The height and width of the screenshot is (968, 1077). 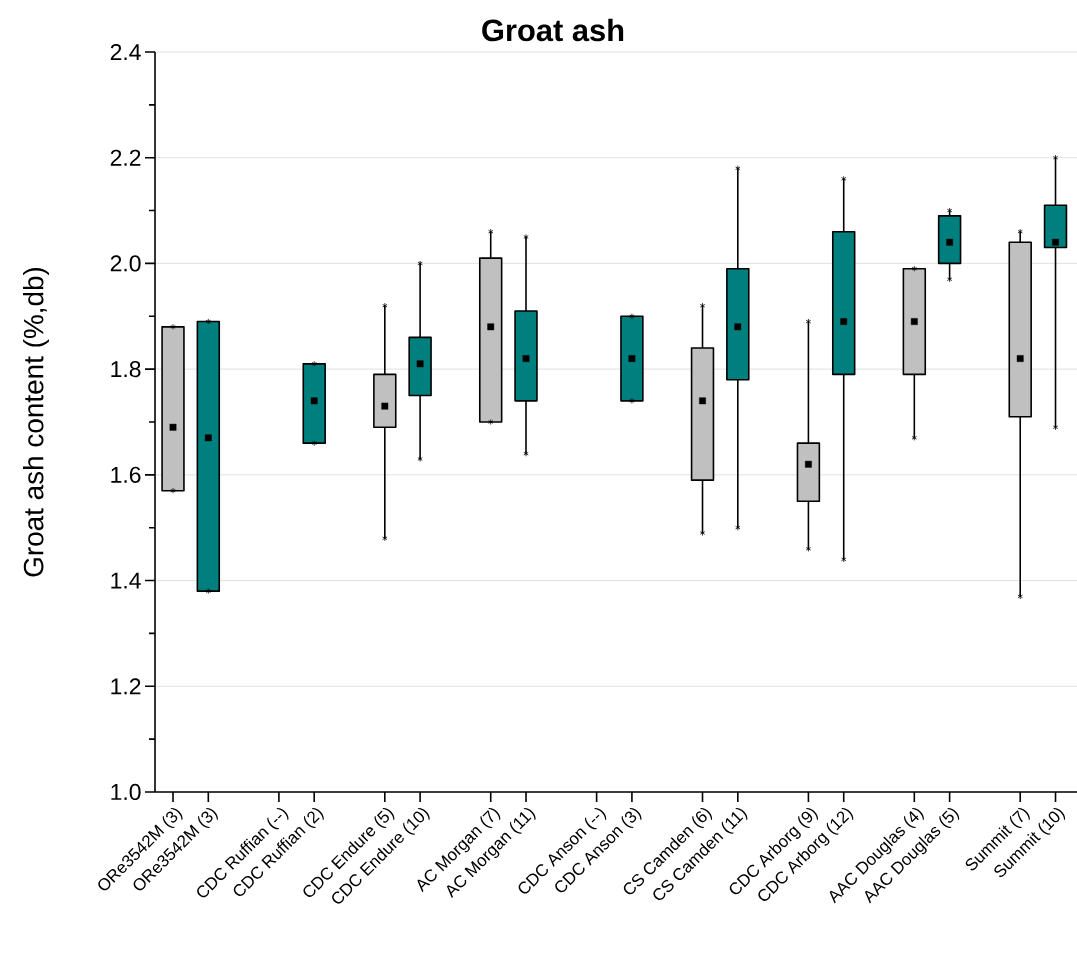 What do you see at coordinates (126, 474) in the screenshot?
I see `y-tick-label: 1.6` at bounding box center [126, 474].